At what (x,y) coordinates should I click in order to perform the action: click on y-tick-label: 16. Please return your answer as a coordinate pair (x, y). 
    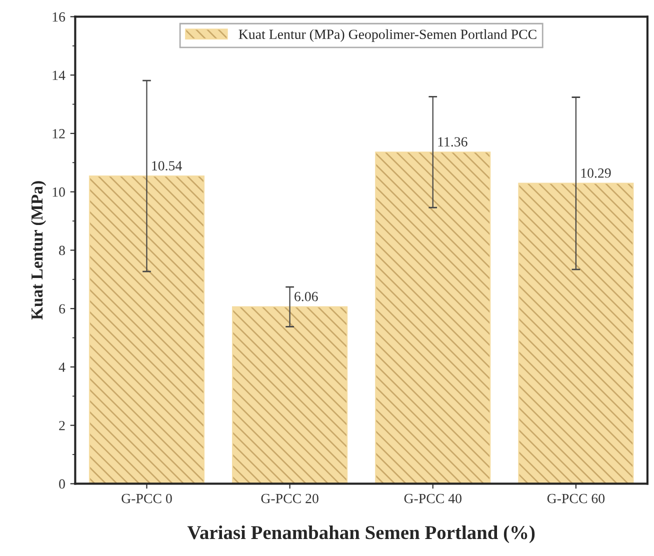
    Looking at the image, I should click on (59, 17).